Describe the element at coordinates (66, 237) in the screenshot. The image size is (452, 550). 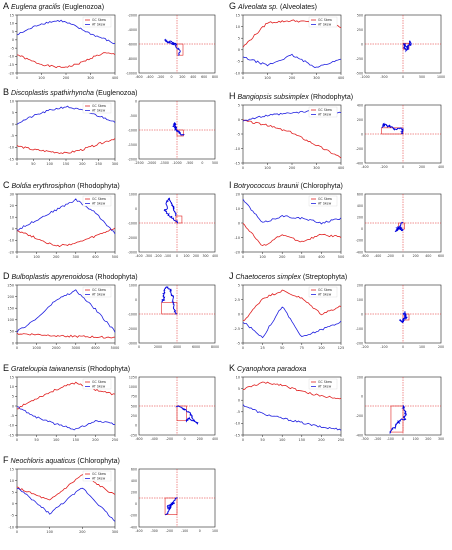
I see `gc-skew-series-line` at that location.